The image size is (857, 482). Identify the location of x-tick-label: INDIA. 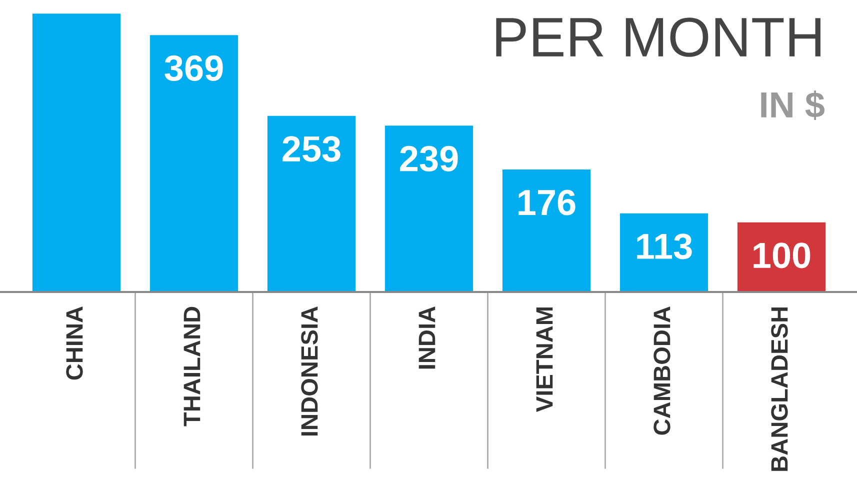
(427, 337).